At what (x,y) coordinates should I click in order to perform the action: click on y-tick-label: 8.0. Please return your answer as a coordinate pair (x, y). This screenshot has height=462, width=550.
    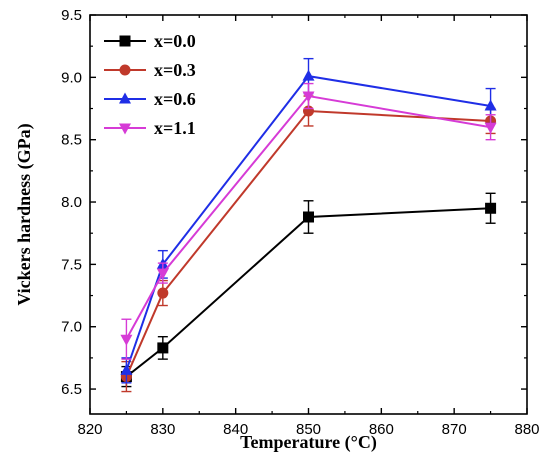
    Looking at the image, I should click on (71, 202).